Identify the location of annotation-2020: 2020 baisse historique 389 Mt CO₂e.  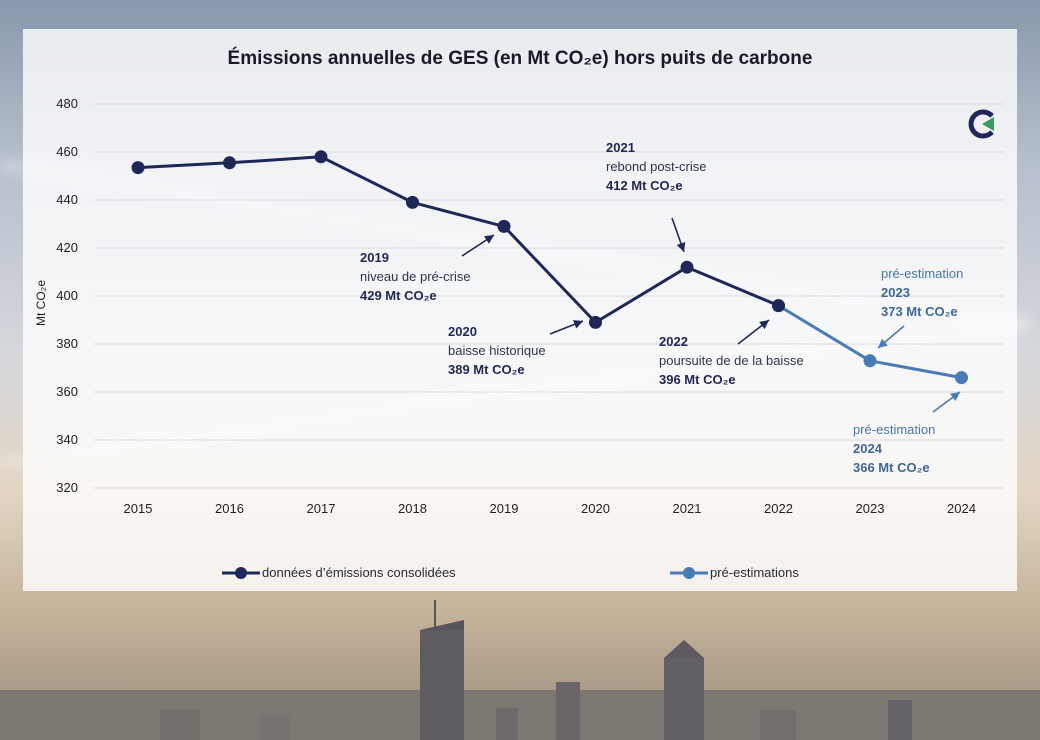
(497, 350).